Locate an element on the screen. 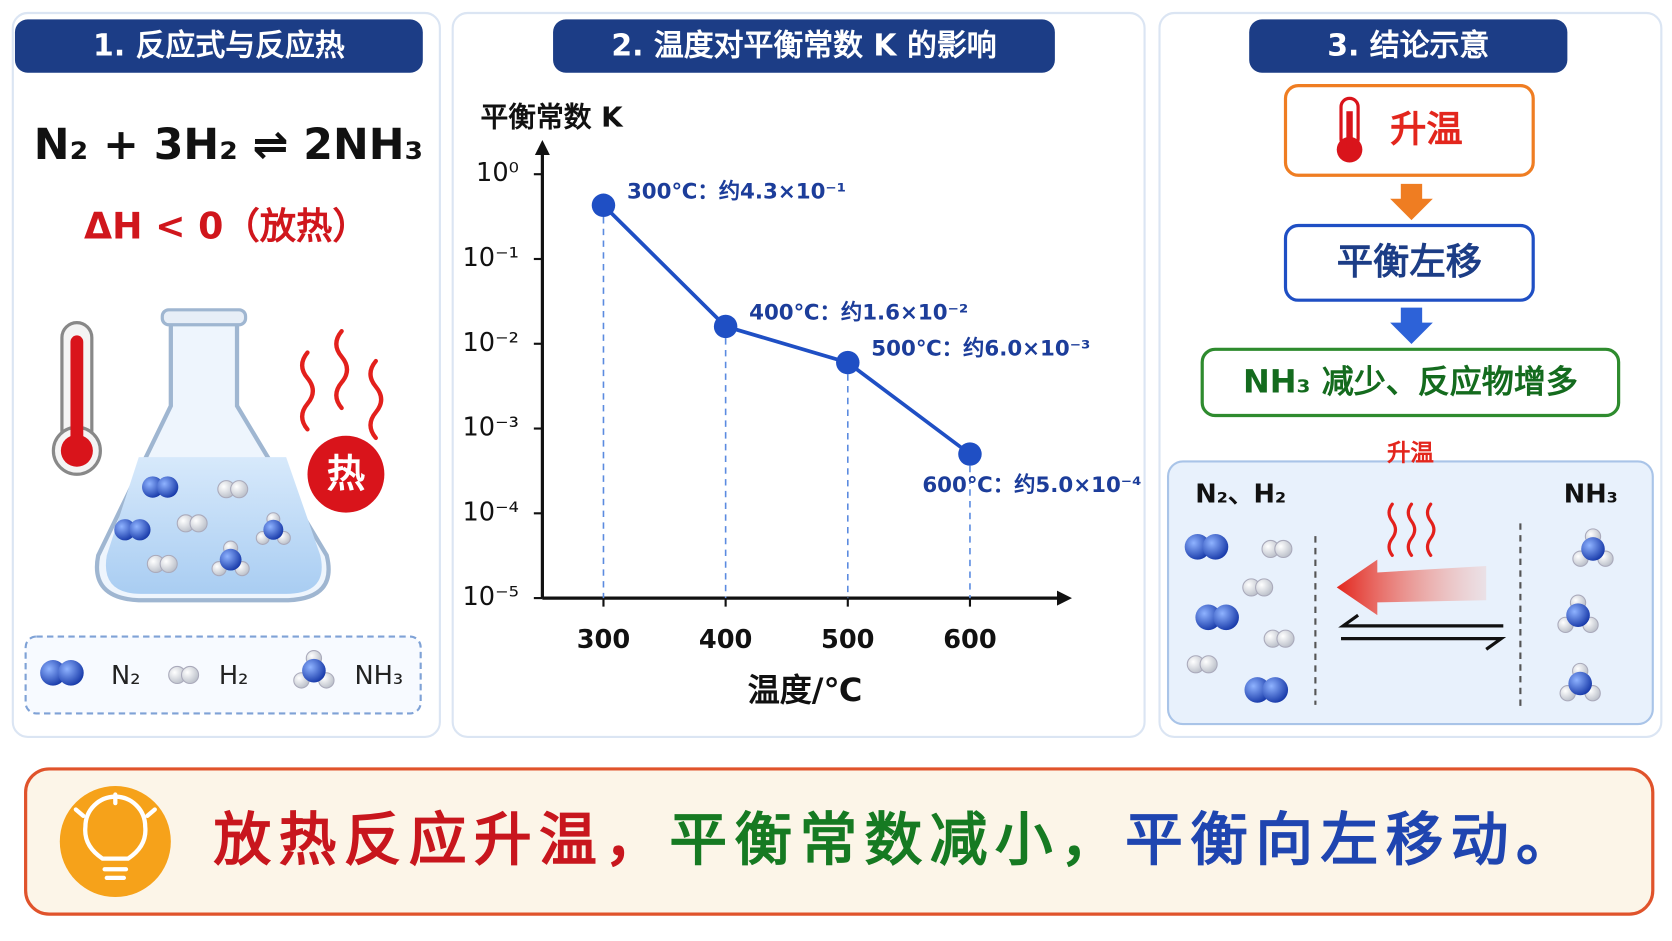  heat-badge-circle is located at coordinates (346, 474).